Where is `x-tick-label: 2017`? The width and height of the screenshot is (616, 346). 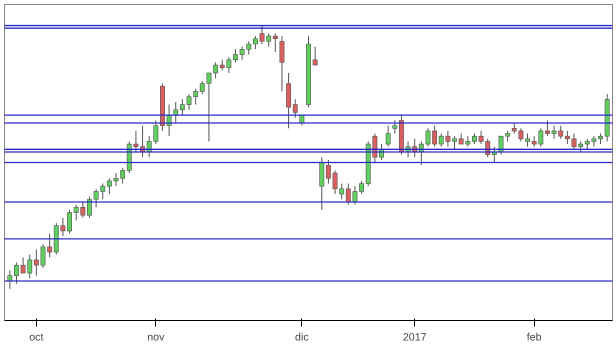
x-tick-label: 2017 is located at coordinates (414, 338).